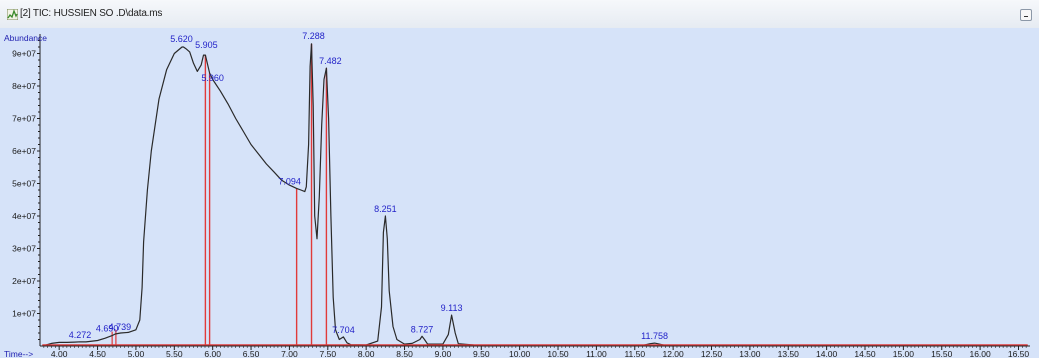 This screenshot has height=358, width=1039. Describe the element at coordinates (25, 38) in the screenshot. I see `y-axis-label: Abundance` at that location.